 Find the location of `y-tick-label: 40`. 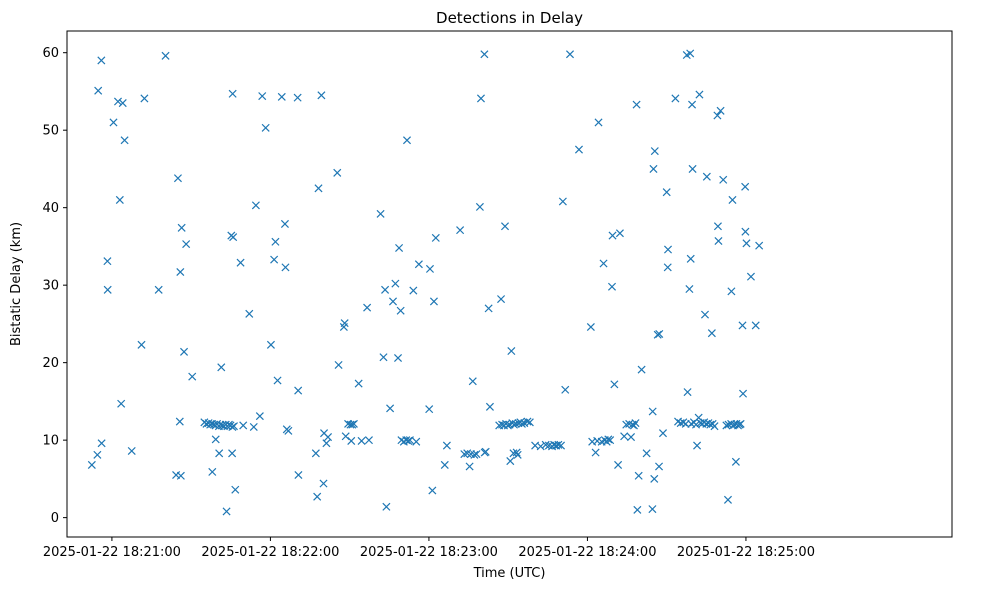

y-tick-label: 40 is located at coordinates (50, 208).